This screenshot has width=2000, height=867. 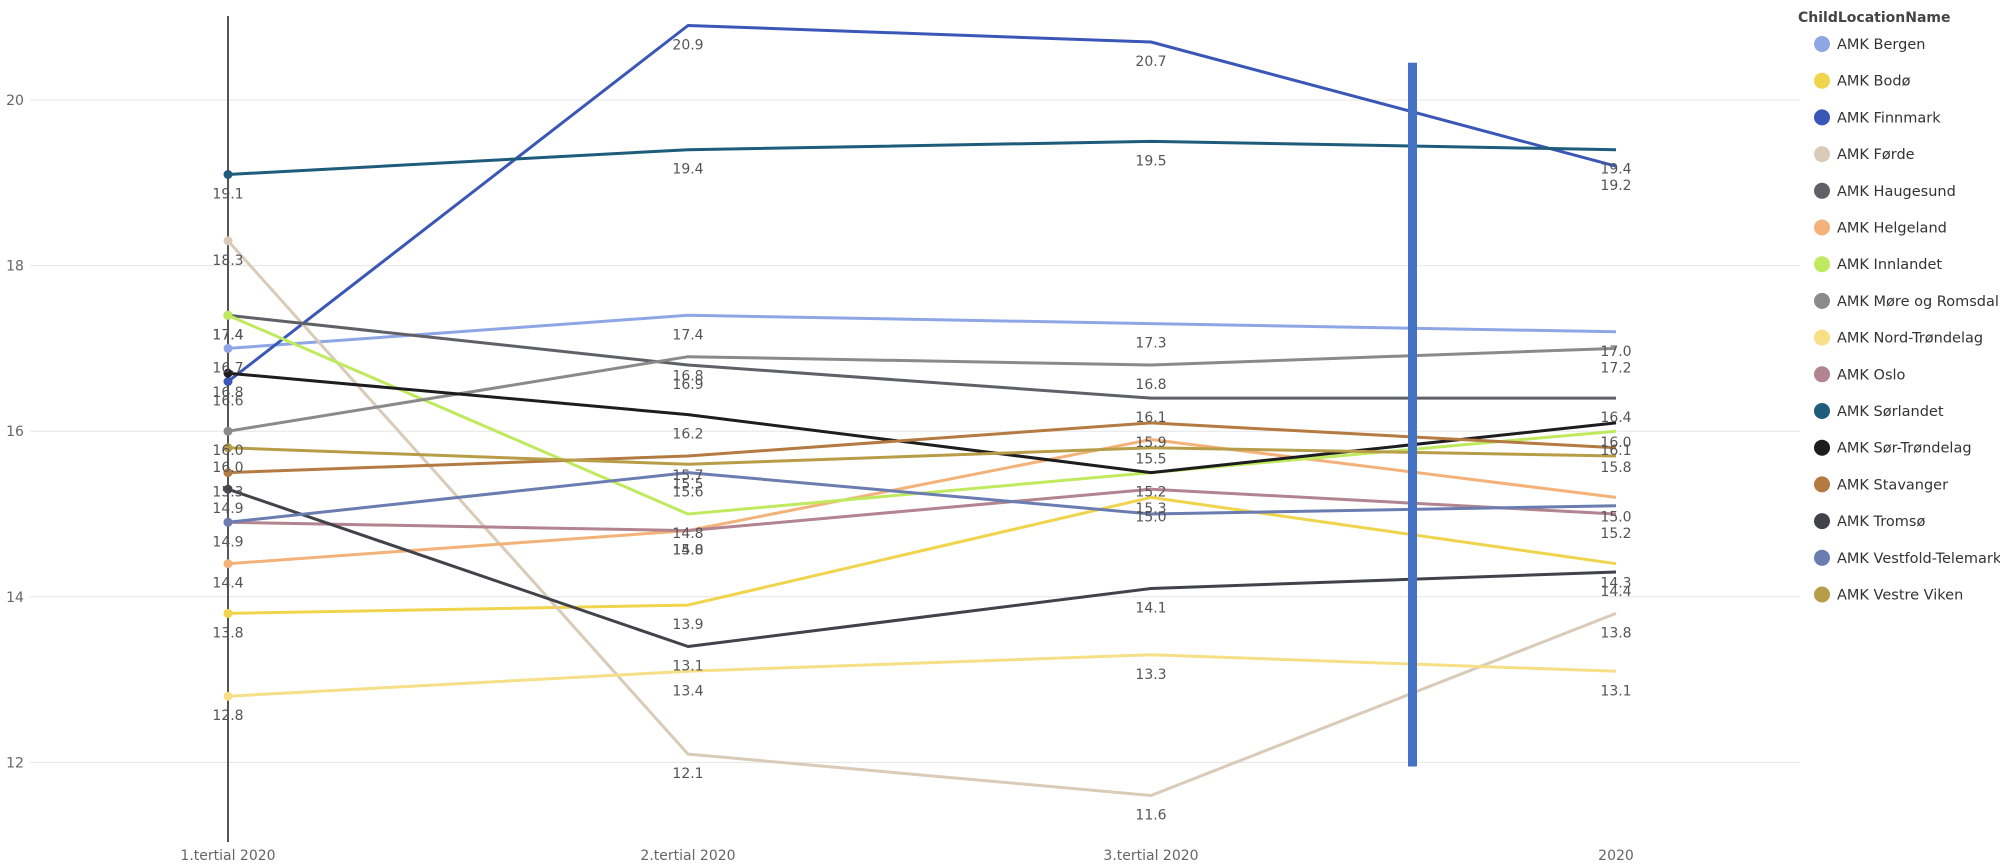 I want to click on data-label: 17.0, so click(x=1615, y=352).